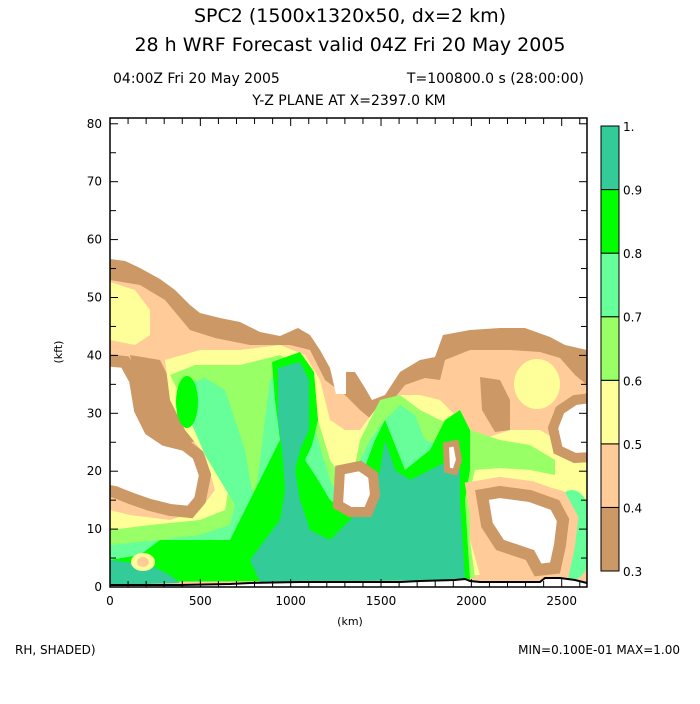 The width and height of the screenshot is (700, 704). What do you see at coordinates (143, 562) in the screenshot?
I see `rh-band-0.4` at bounding box center [143, 562].